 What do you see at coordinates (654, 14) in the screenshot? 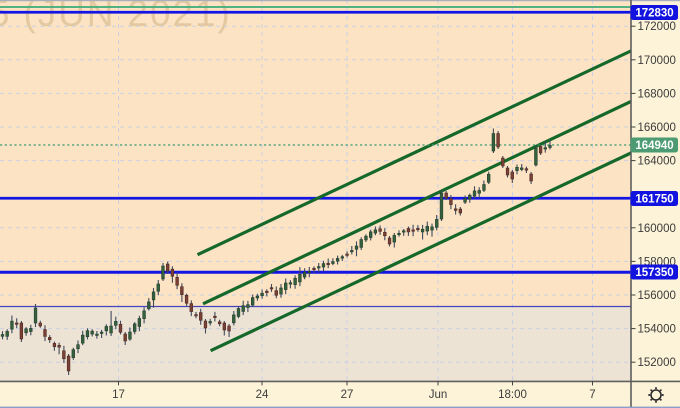
I see `svg-text: 172830` at bounding box center [654, 14].